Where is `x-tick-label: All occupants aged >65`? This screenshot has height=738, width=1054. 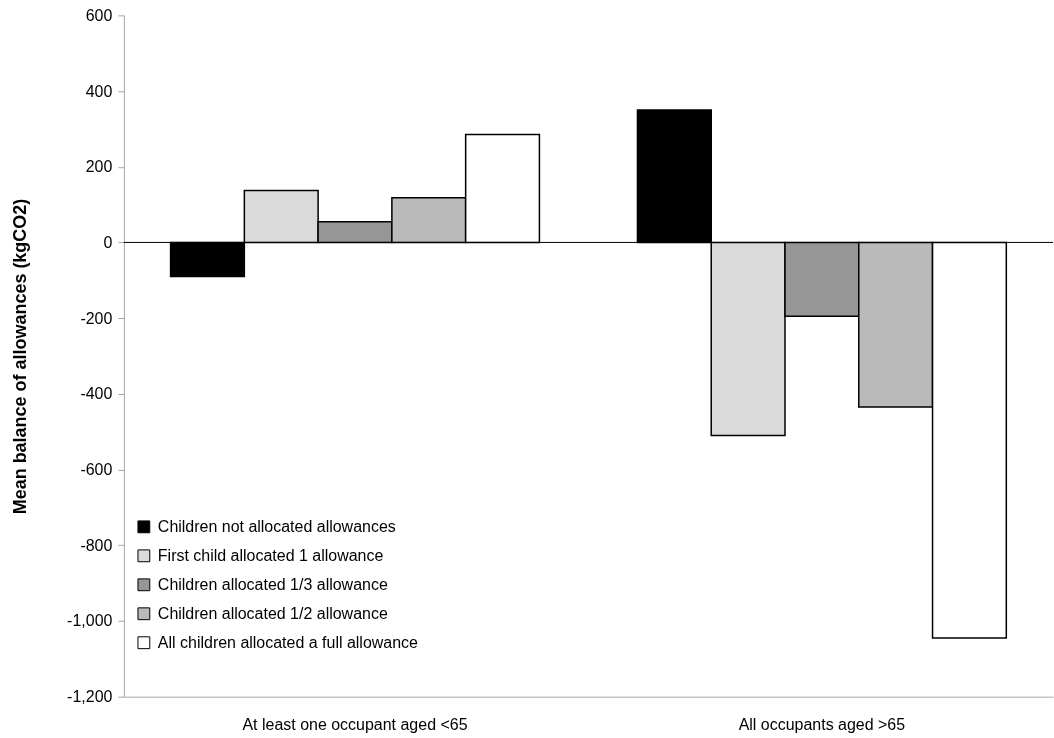 x-tick-label: All occupants aged >65 is located at coordinates (822, 725).